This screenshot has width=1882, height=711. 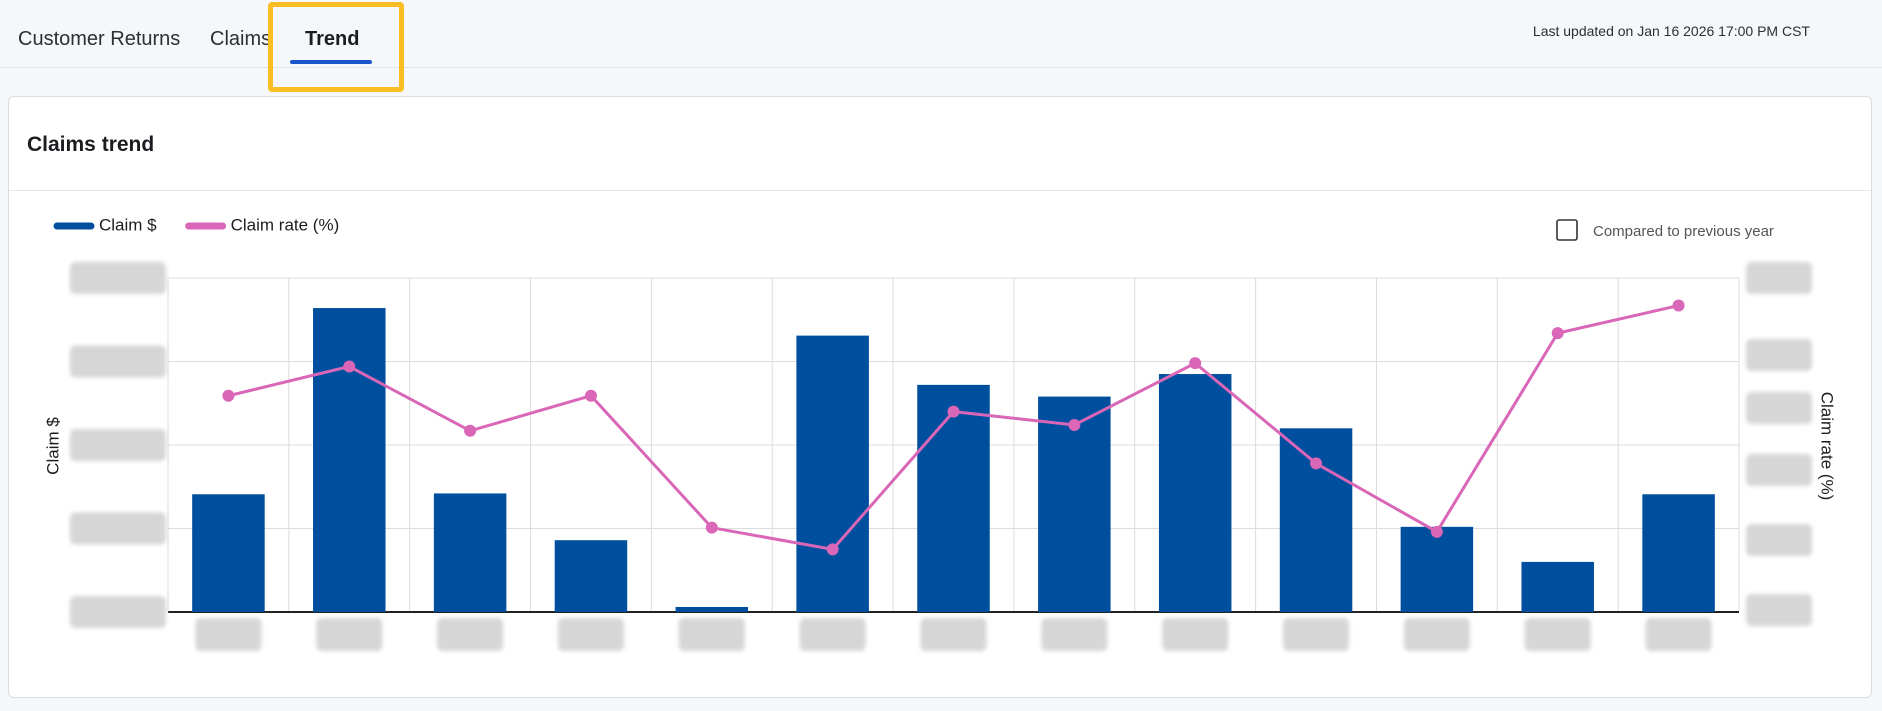 I want to click on y-axis-title: Claim $, so click(x=52, y=446).